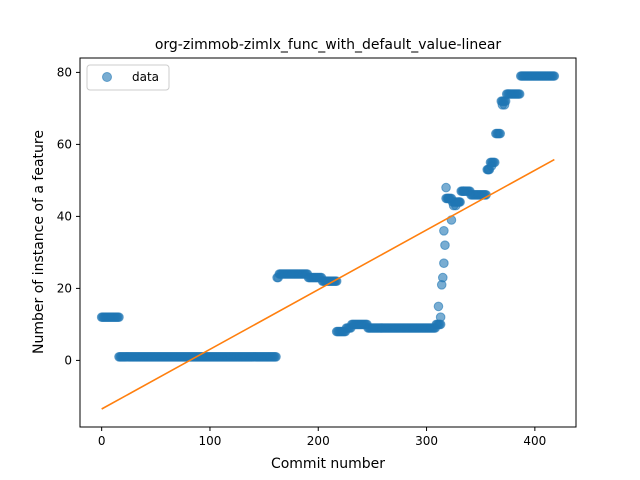 This screenshot has width=640, height=480. I want to click on y-tick-label: 0, so click(68, 360).